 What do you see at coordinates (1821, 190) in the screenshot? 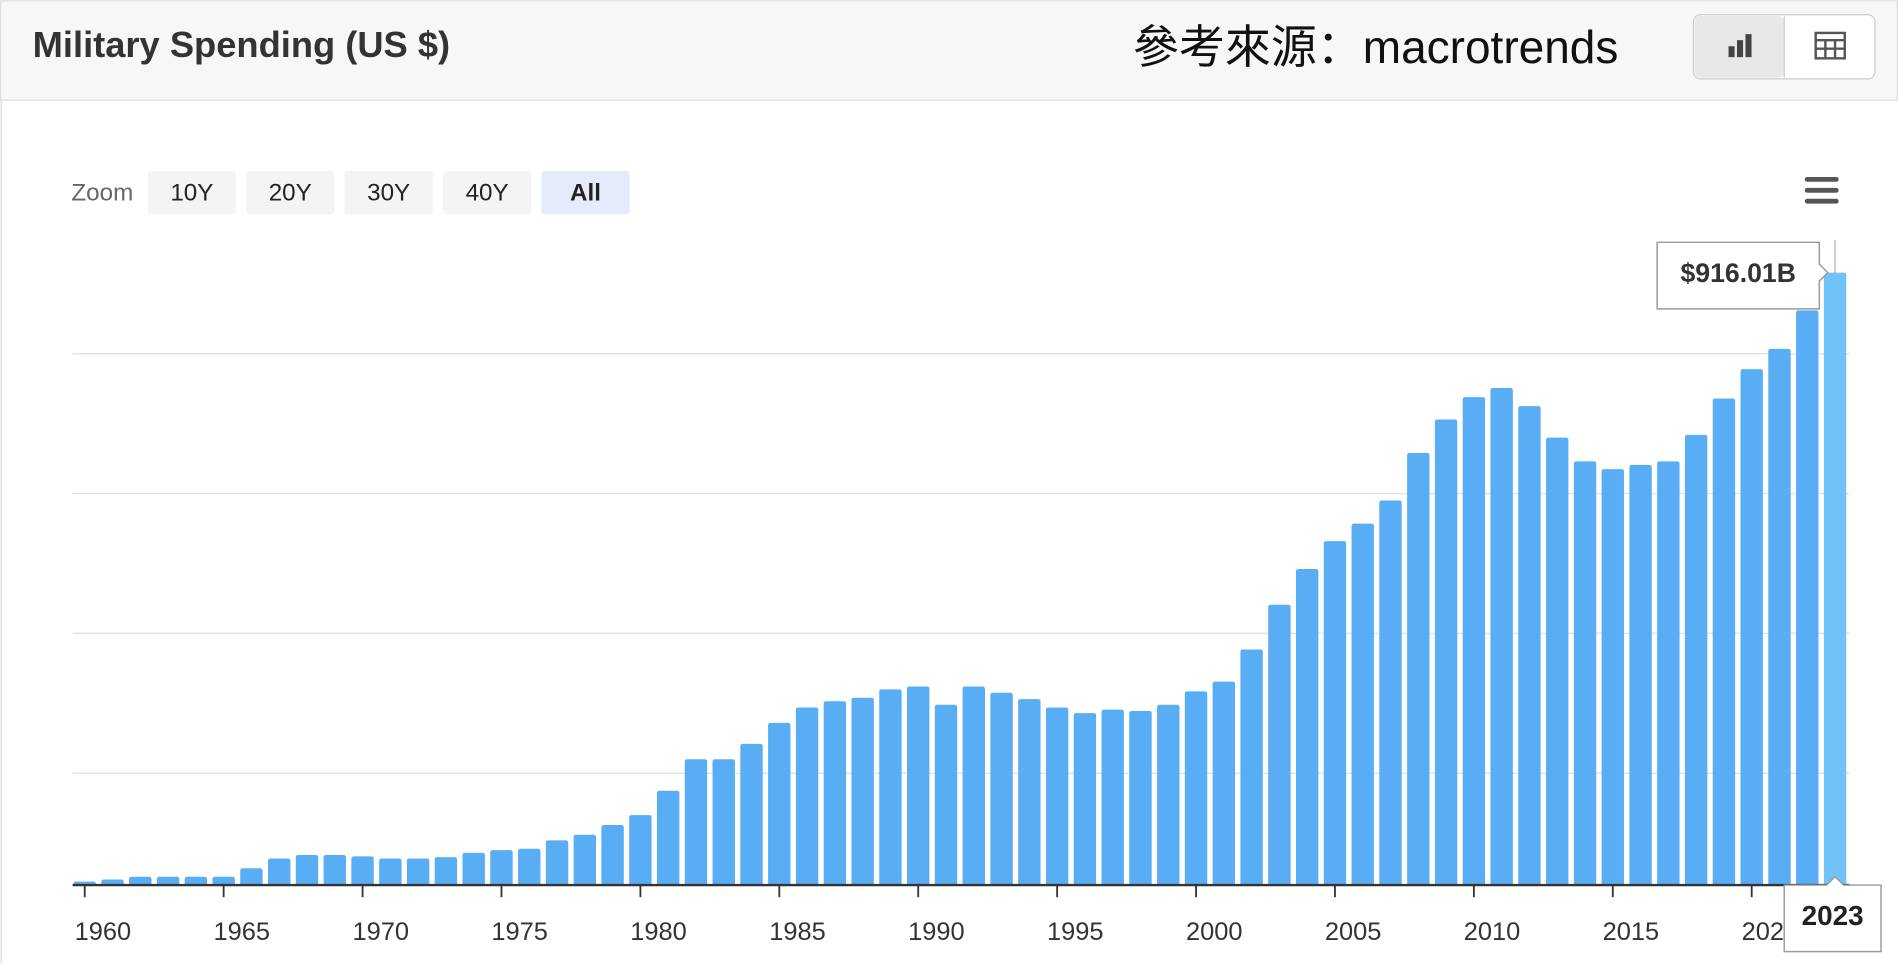
I see `menu-button` at bounding box center [1821, 190].